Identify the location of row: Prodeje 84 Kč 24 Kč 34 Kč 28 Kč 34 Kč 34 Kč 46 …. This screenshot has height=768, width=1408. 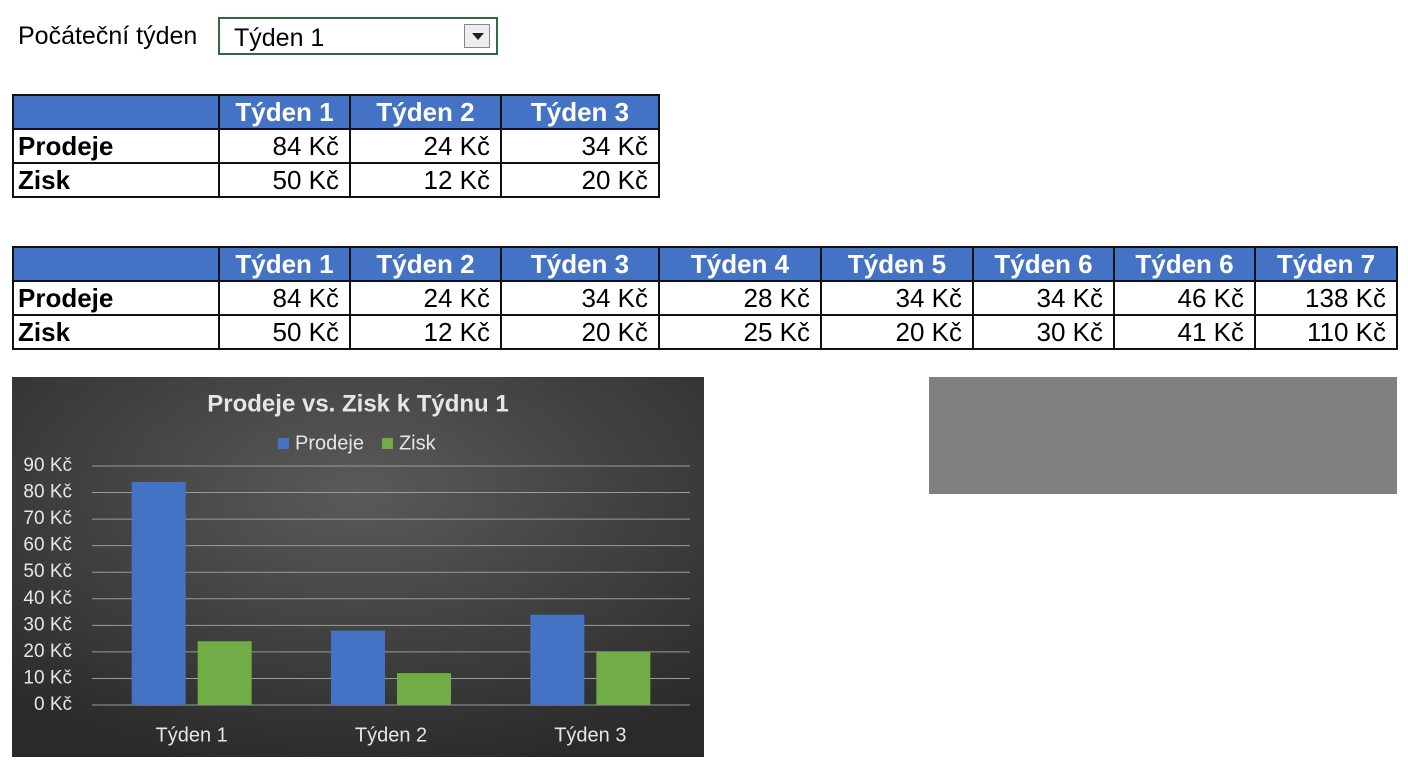
(705, 298).